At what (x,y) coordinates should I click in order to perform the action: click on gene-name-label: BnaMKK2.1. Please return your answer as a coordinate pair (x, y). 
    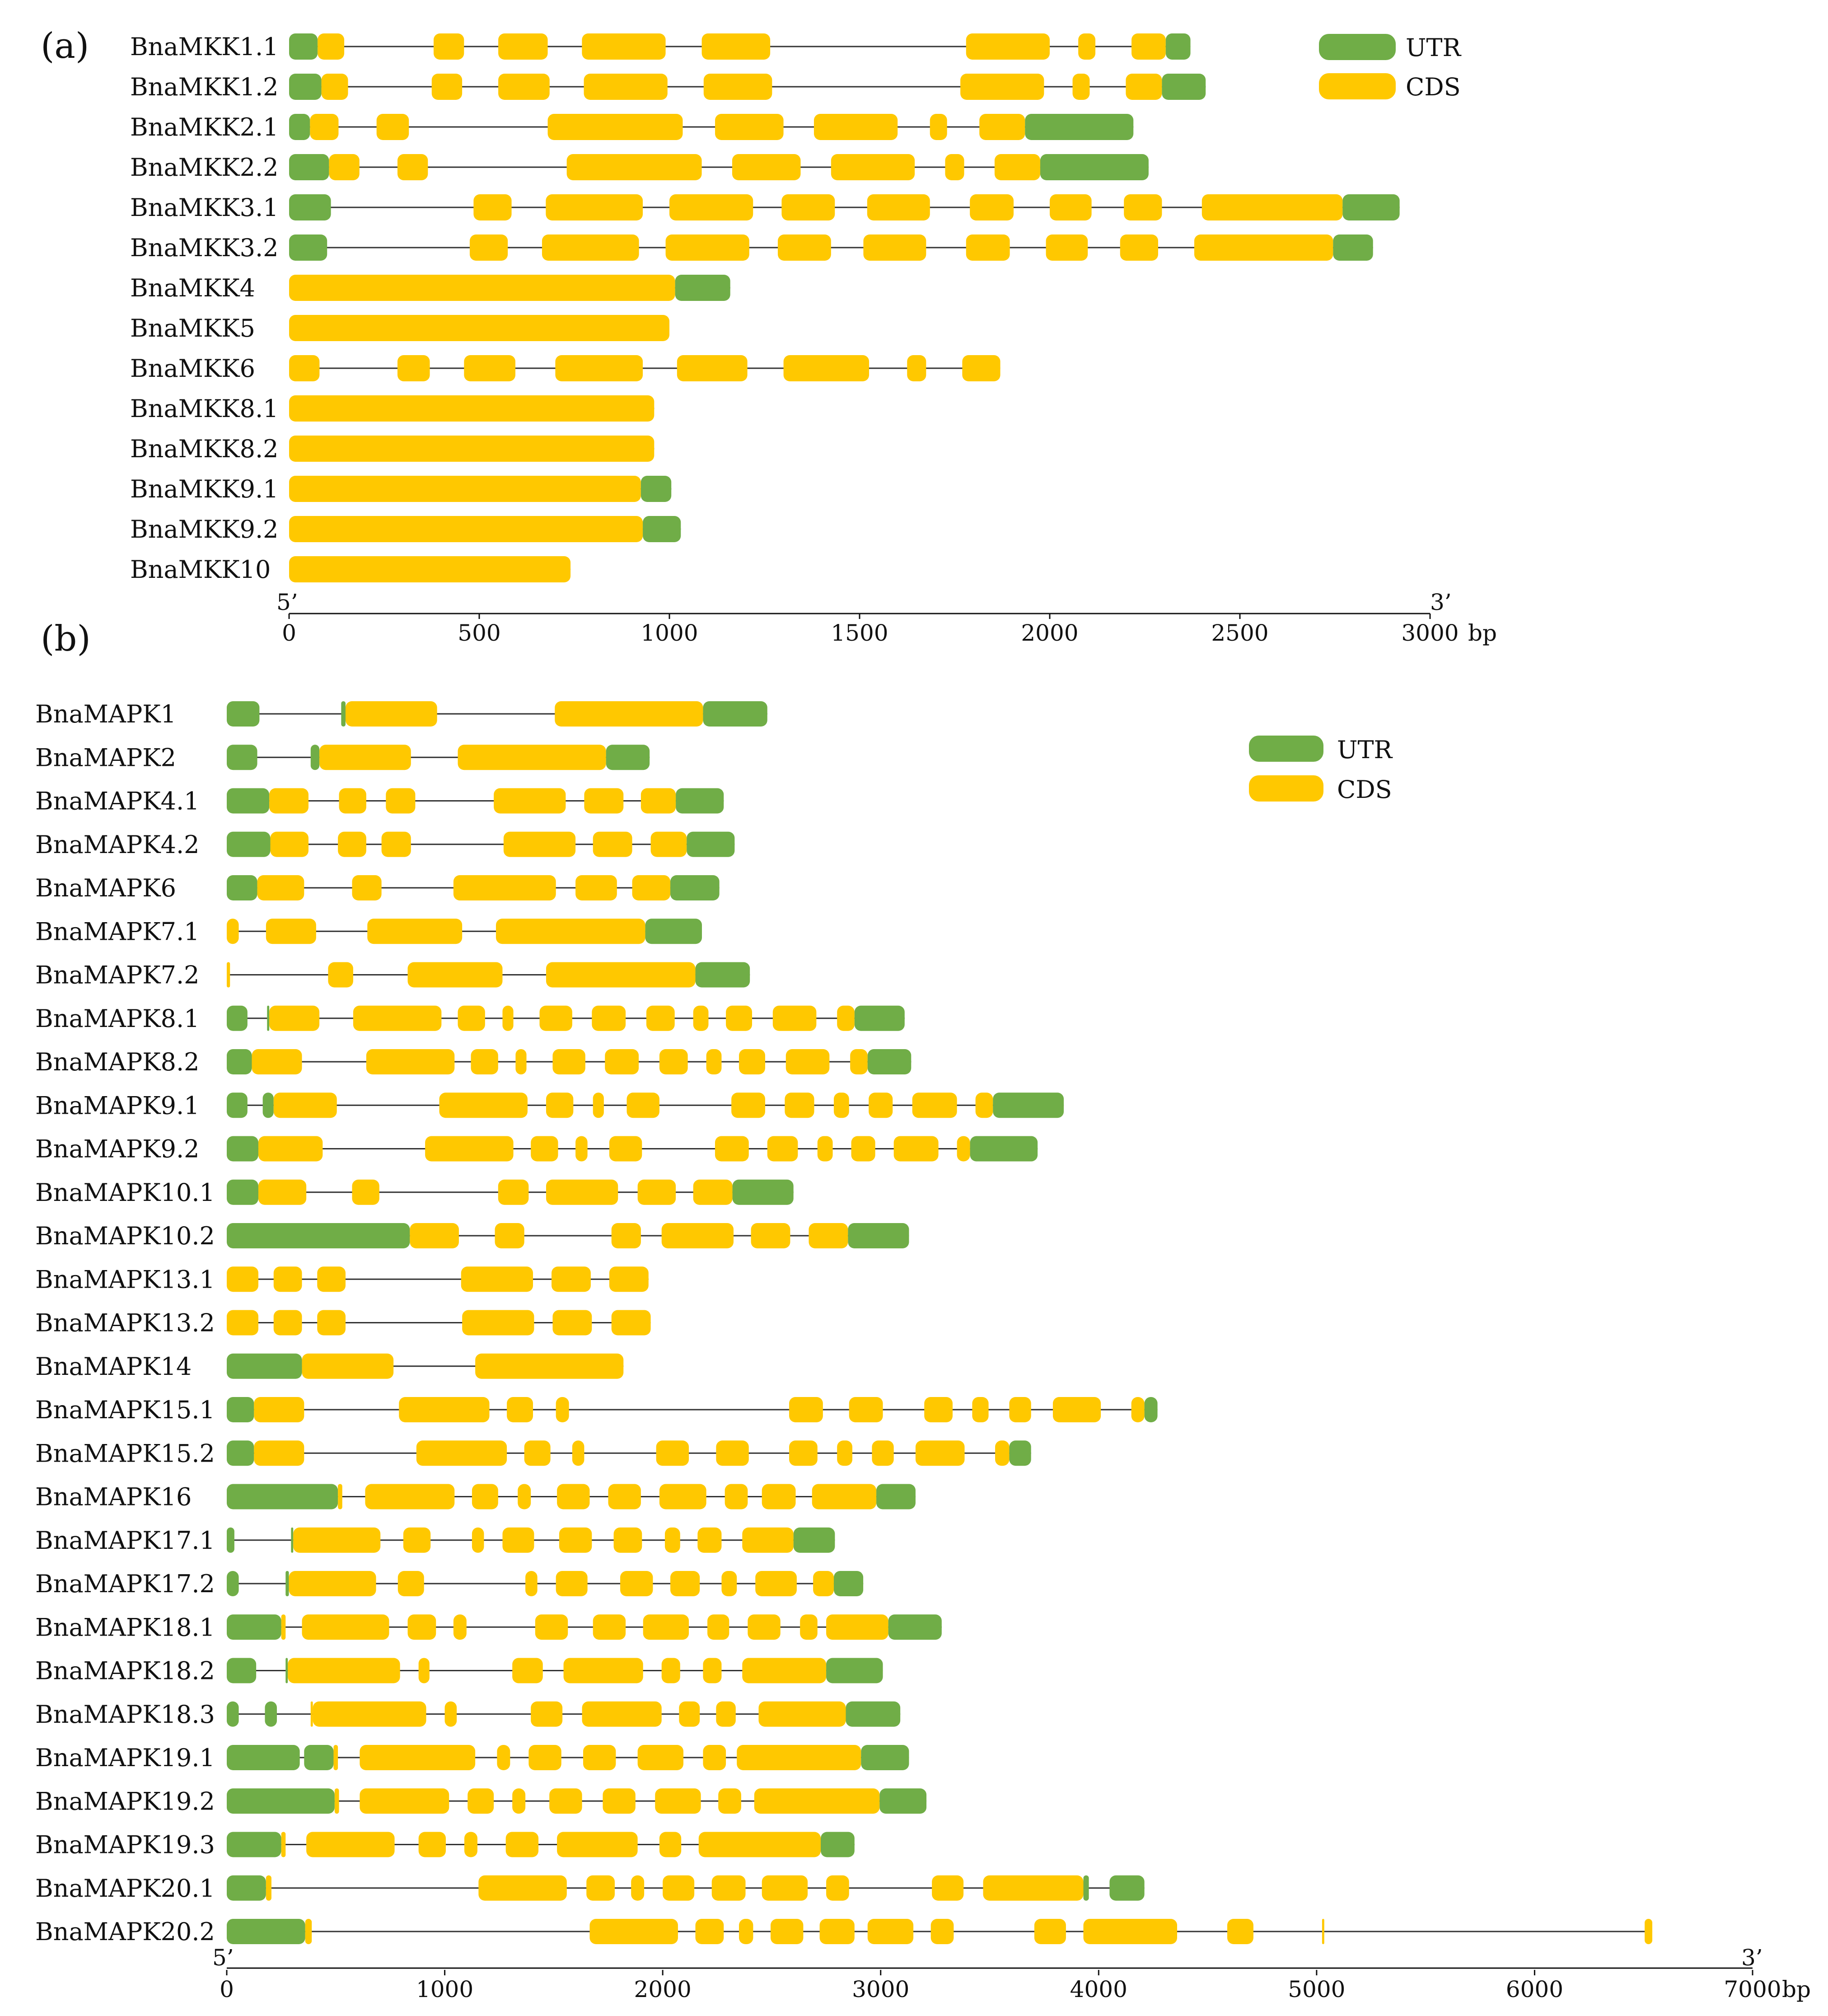
    Looking at the image, I should click on (204, 127).